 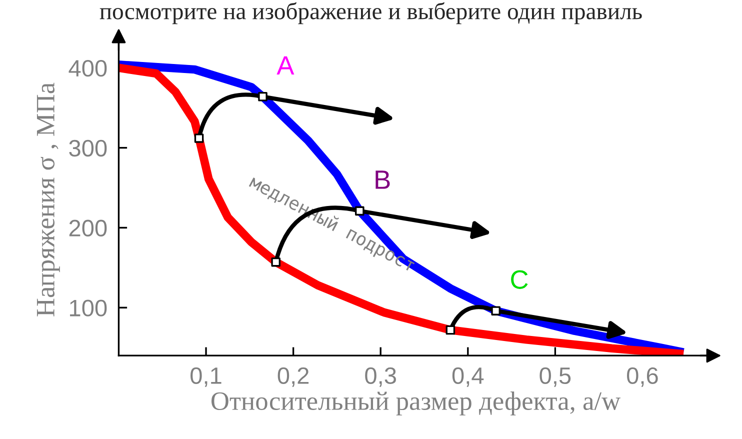 I want to click on x-tick-label: 0,1, so click(x=206, y=377).